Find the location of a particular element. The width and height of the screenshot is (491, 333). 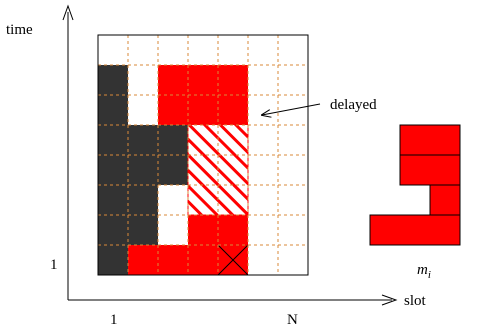

m-i-label-sub: i is located at coordinates (429, 275).